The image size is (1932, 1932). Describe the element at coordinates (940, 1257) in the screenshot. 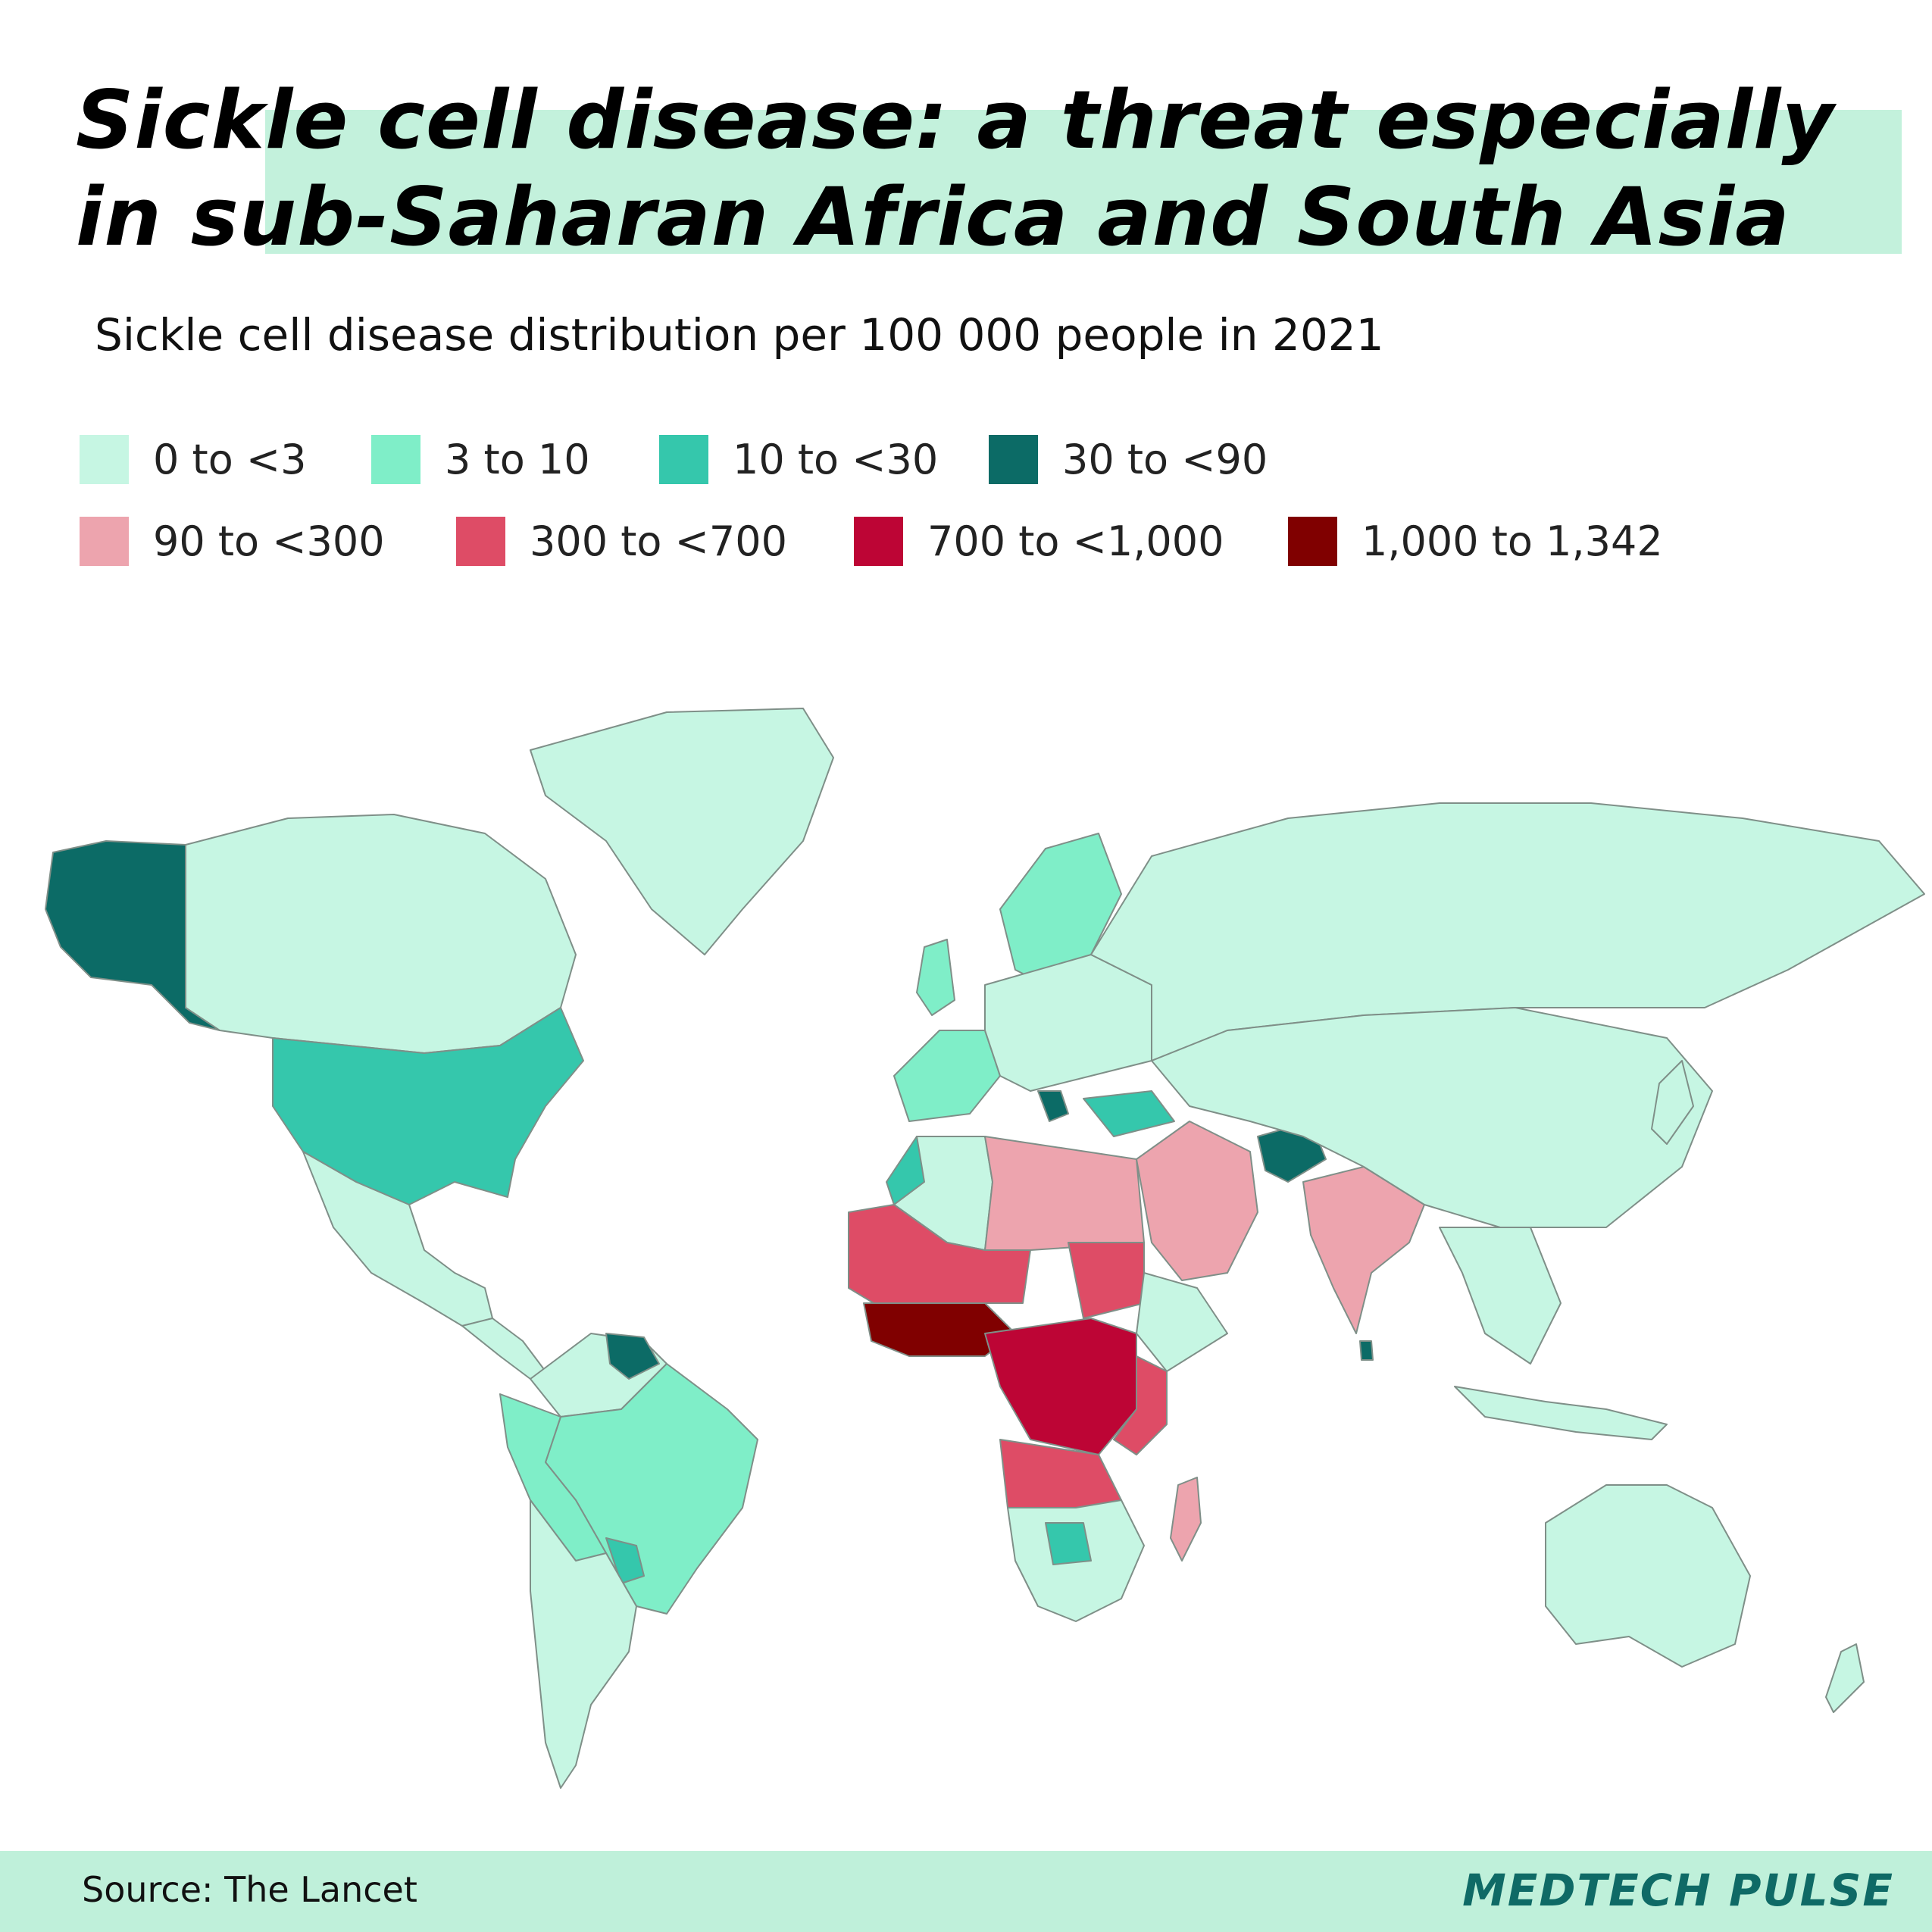

I see `region-west-africa-north` at that location.